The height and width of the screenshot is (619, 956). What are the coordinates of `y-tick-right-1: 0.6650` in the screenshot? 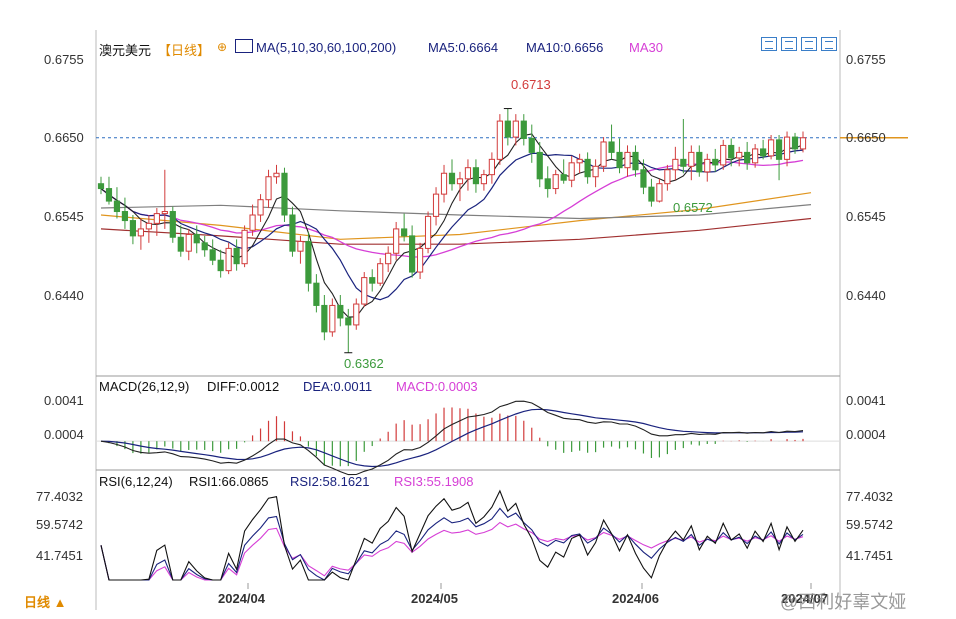 It's located at (866, 137).